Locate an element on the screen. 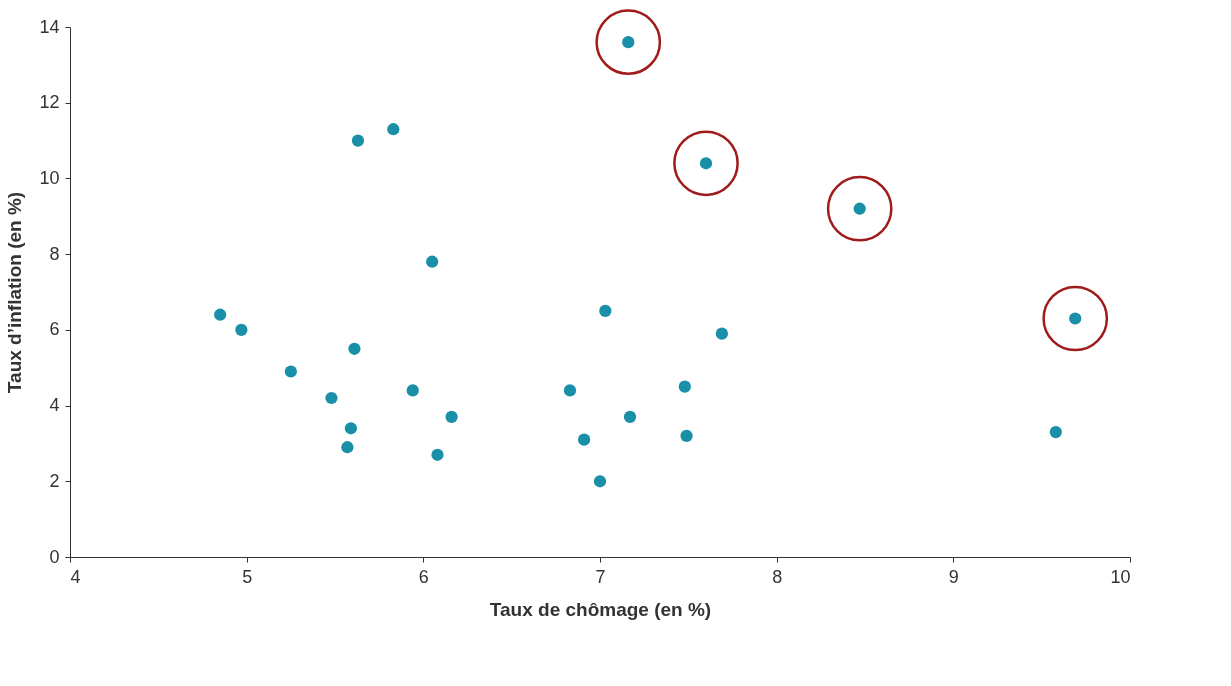  y-tick-label: 4 is located at coordinates (54, 405).